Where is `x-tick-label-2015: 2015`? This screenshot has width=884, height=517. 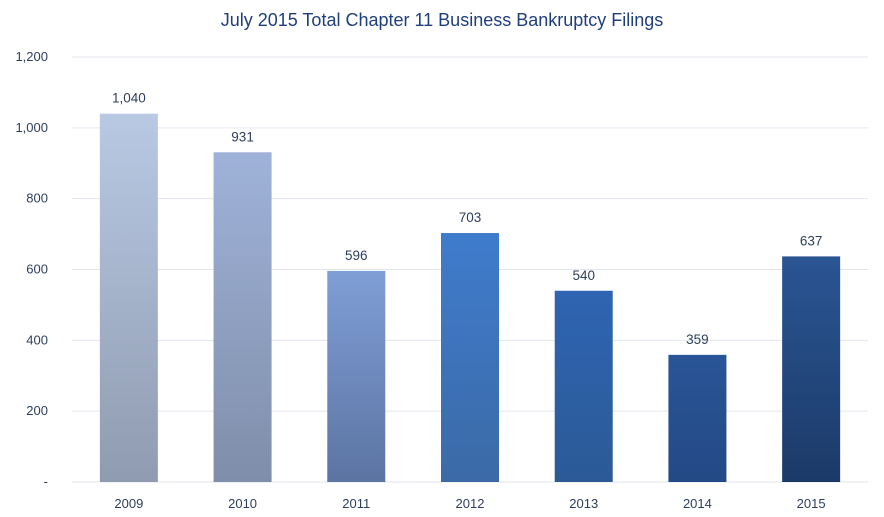 x-tick-label-2015: 2015 is located at coordinates (811, 503).